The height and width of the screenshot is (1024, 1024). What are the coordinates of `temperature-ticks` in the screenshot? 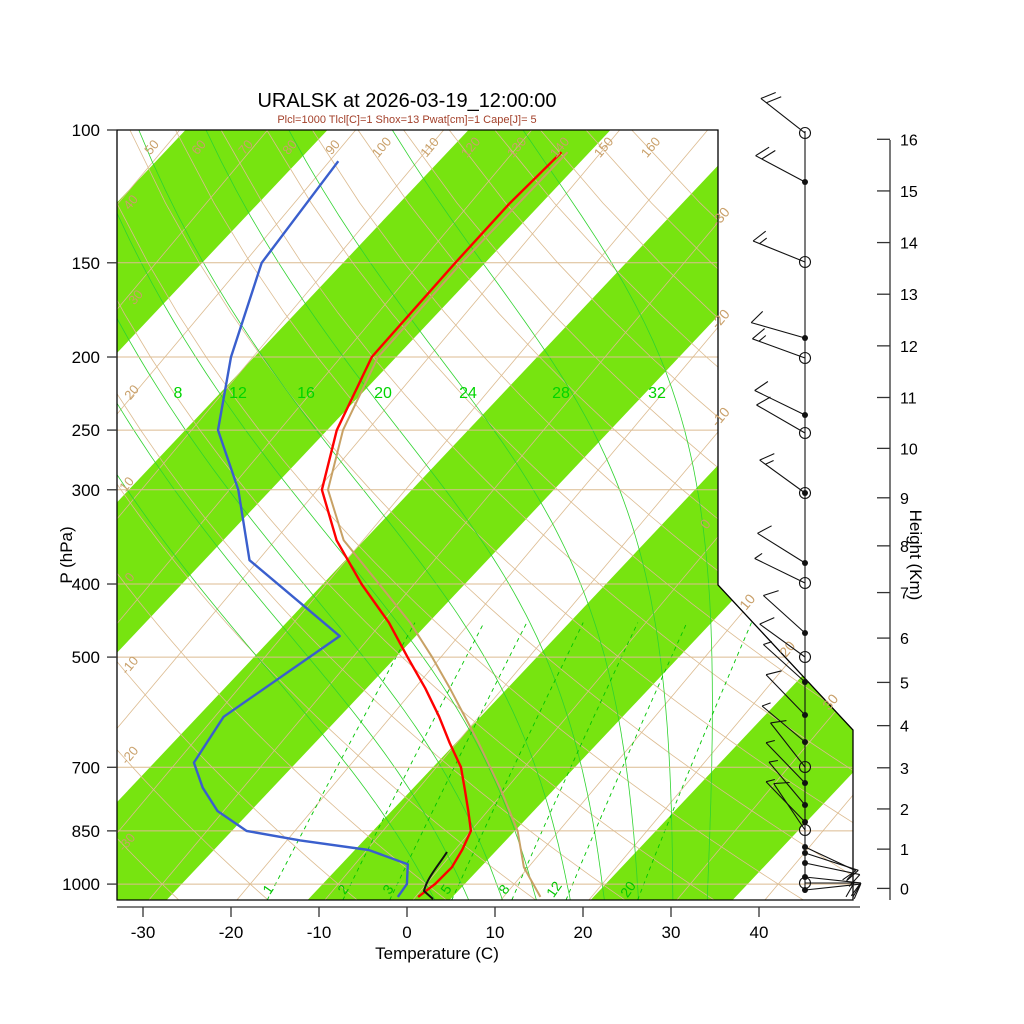 It's located at (451, 912).